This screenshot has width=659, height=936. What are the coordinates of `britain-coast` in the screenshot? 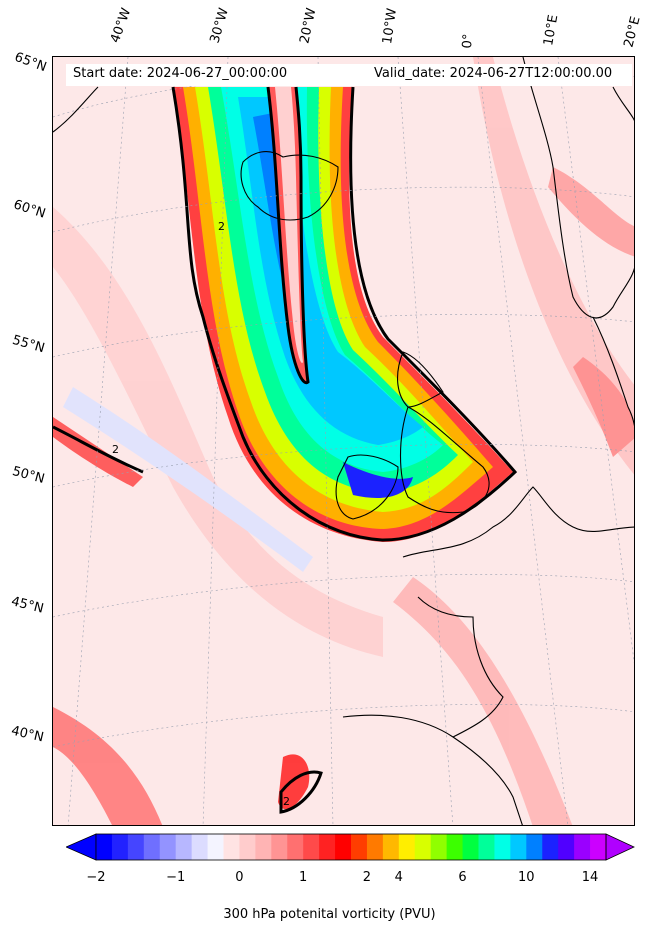 It's located at (444, 460).